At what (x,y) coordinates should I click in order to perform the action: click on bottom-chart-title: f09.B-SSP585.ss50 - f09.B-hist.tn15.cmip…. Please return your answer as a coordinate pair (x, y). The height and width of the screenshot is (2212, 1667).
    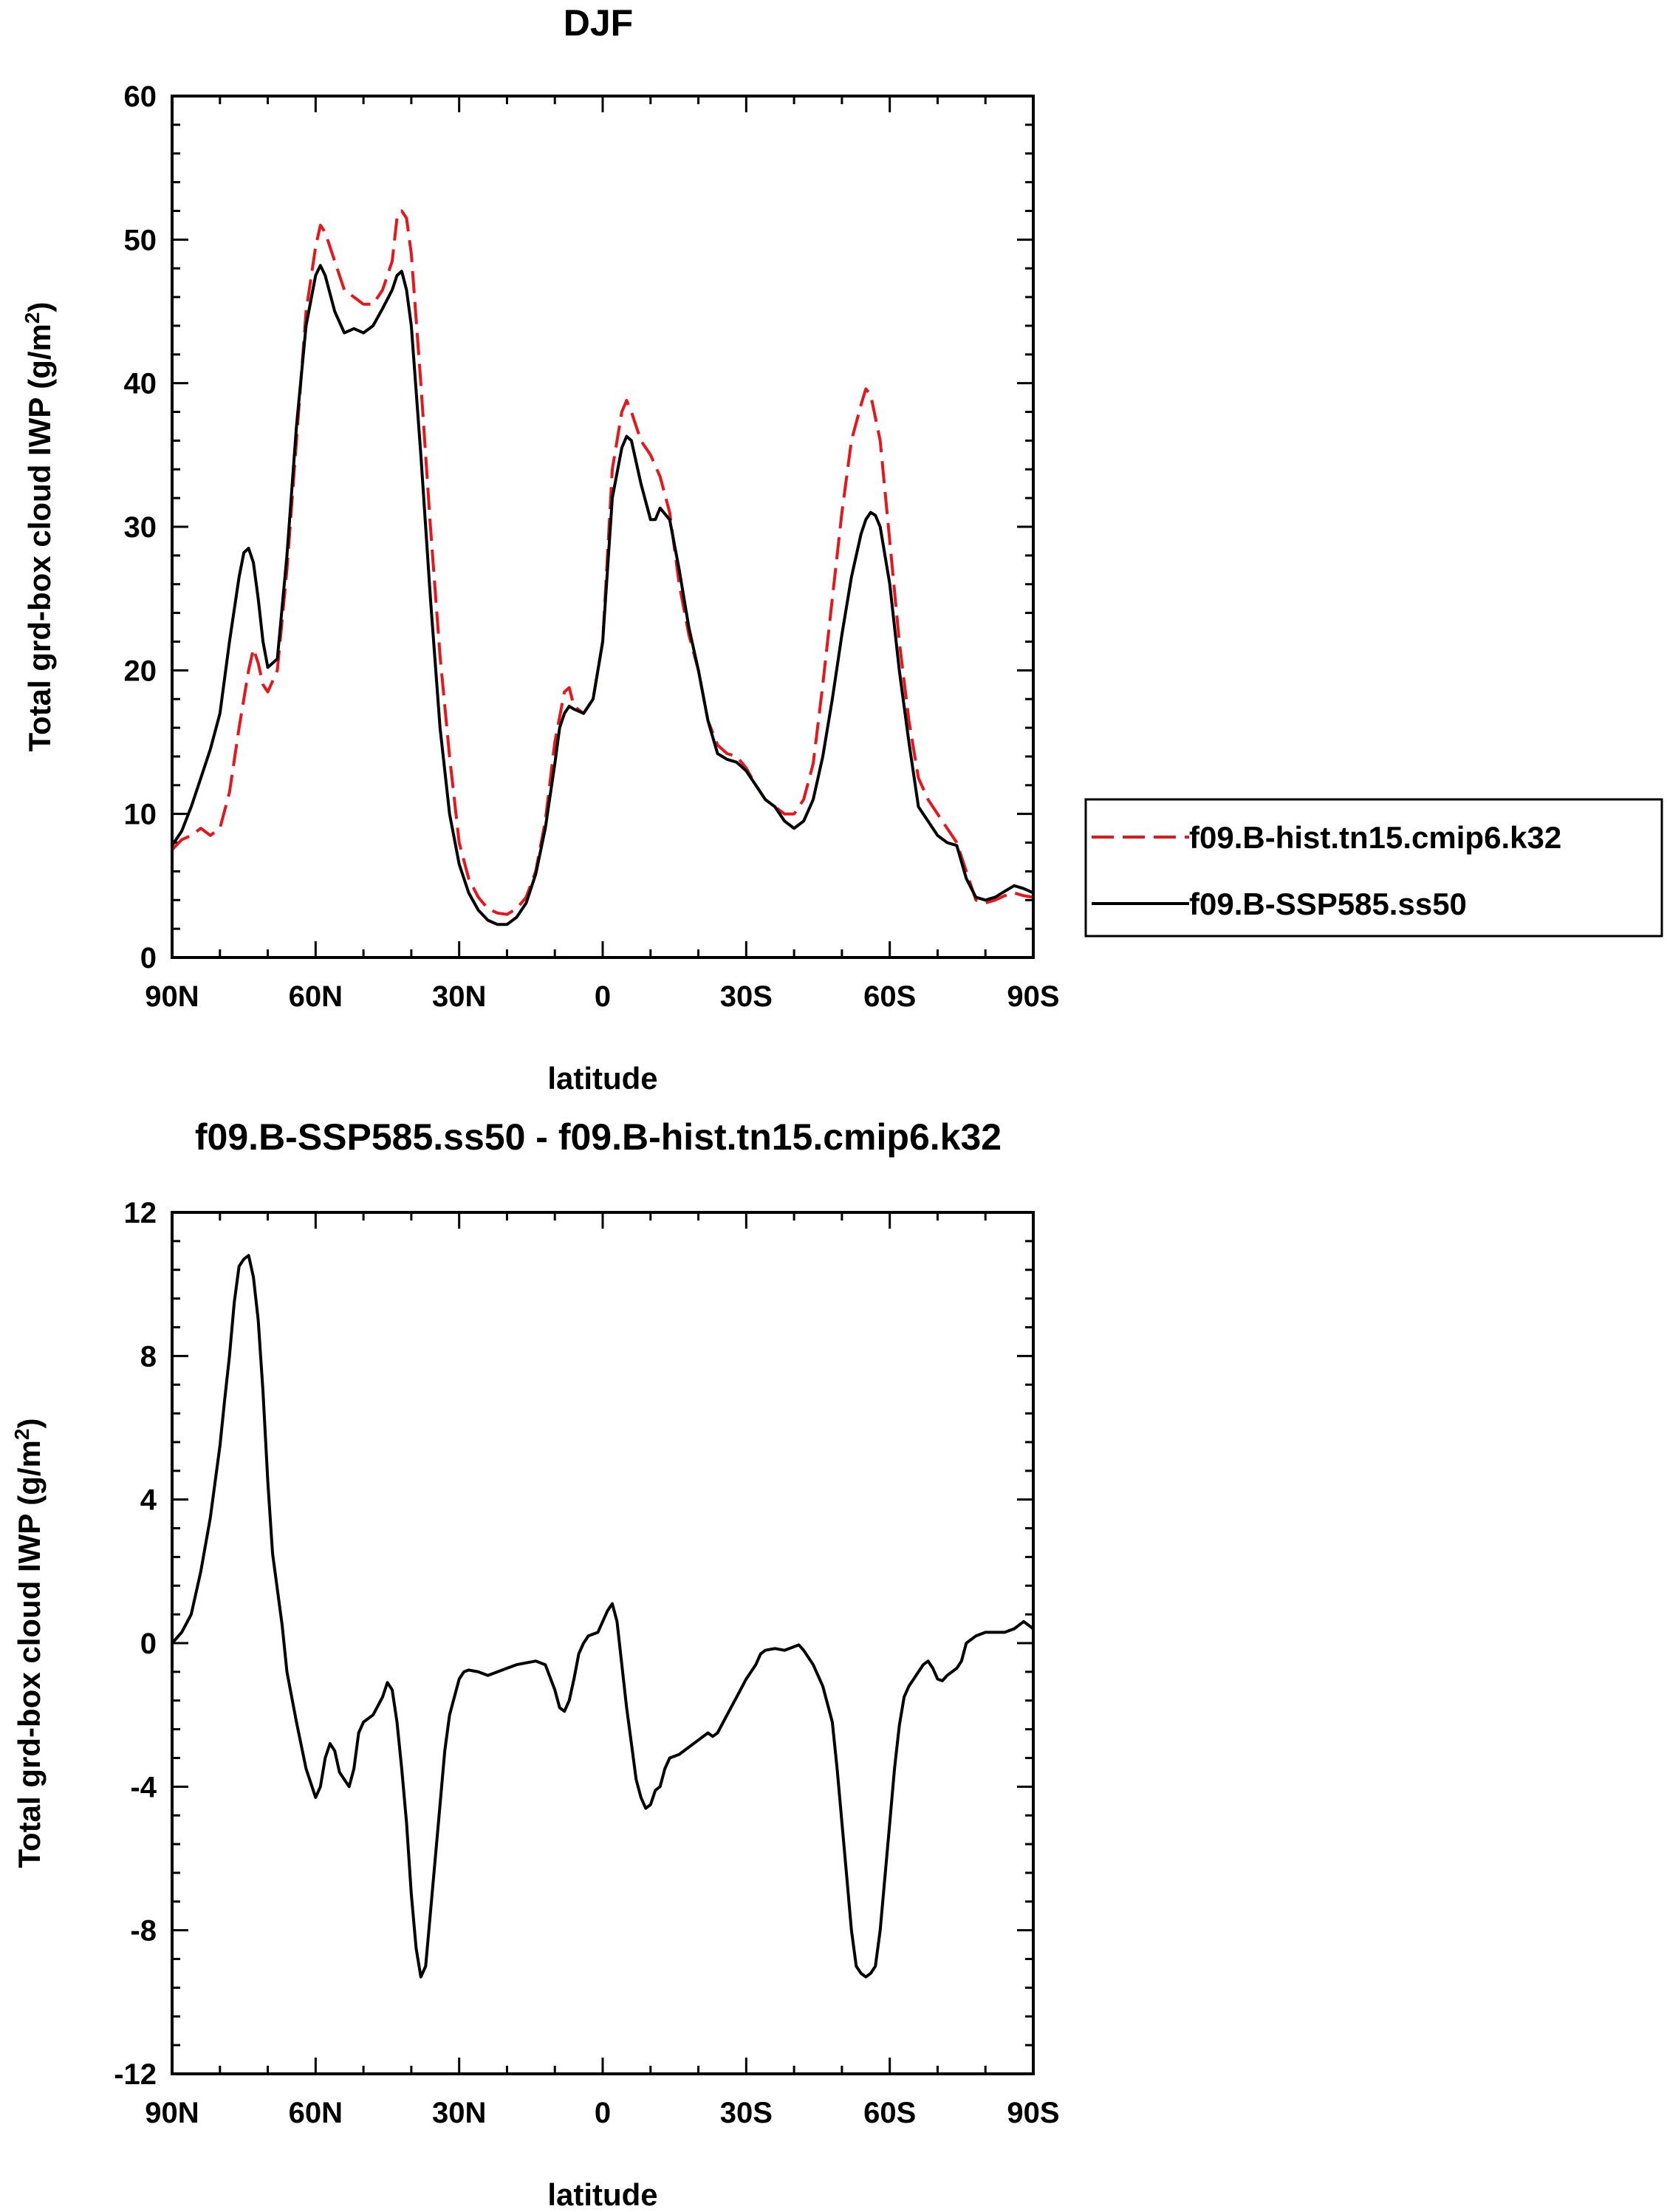
    Looking at the image, I should click on (598, 1137).